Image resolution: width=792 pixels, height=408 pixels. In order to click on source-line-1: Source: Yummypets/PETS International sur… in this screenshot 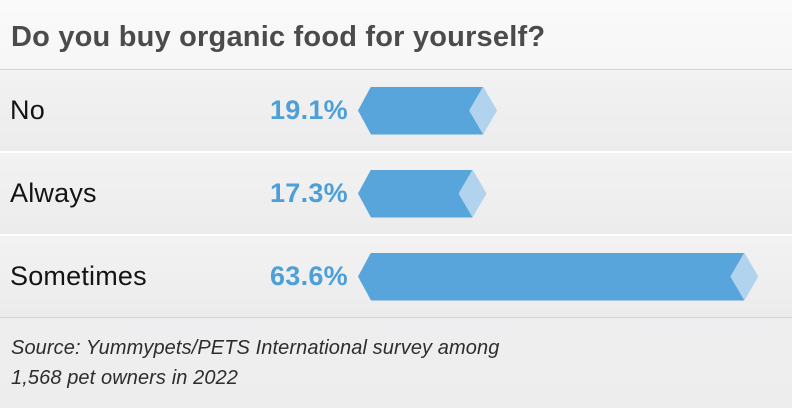, I will do `click(255, 348)`.